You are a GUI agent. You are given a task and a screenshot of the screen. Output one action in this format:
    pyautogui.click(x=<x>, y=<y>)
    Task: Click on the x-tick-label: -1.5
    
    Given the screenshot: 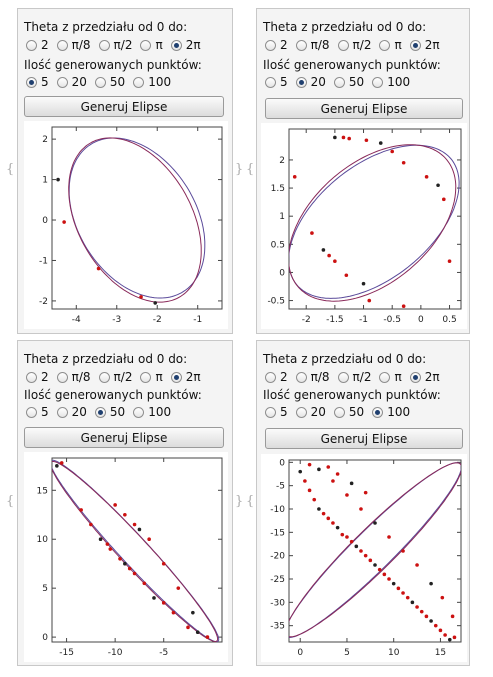 What is the action you would take?
    pyautogui.click(x=335, y=320)
    